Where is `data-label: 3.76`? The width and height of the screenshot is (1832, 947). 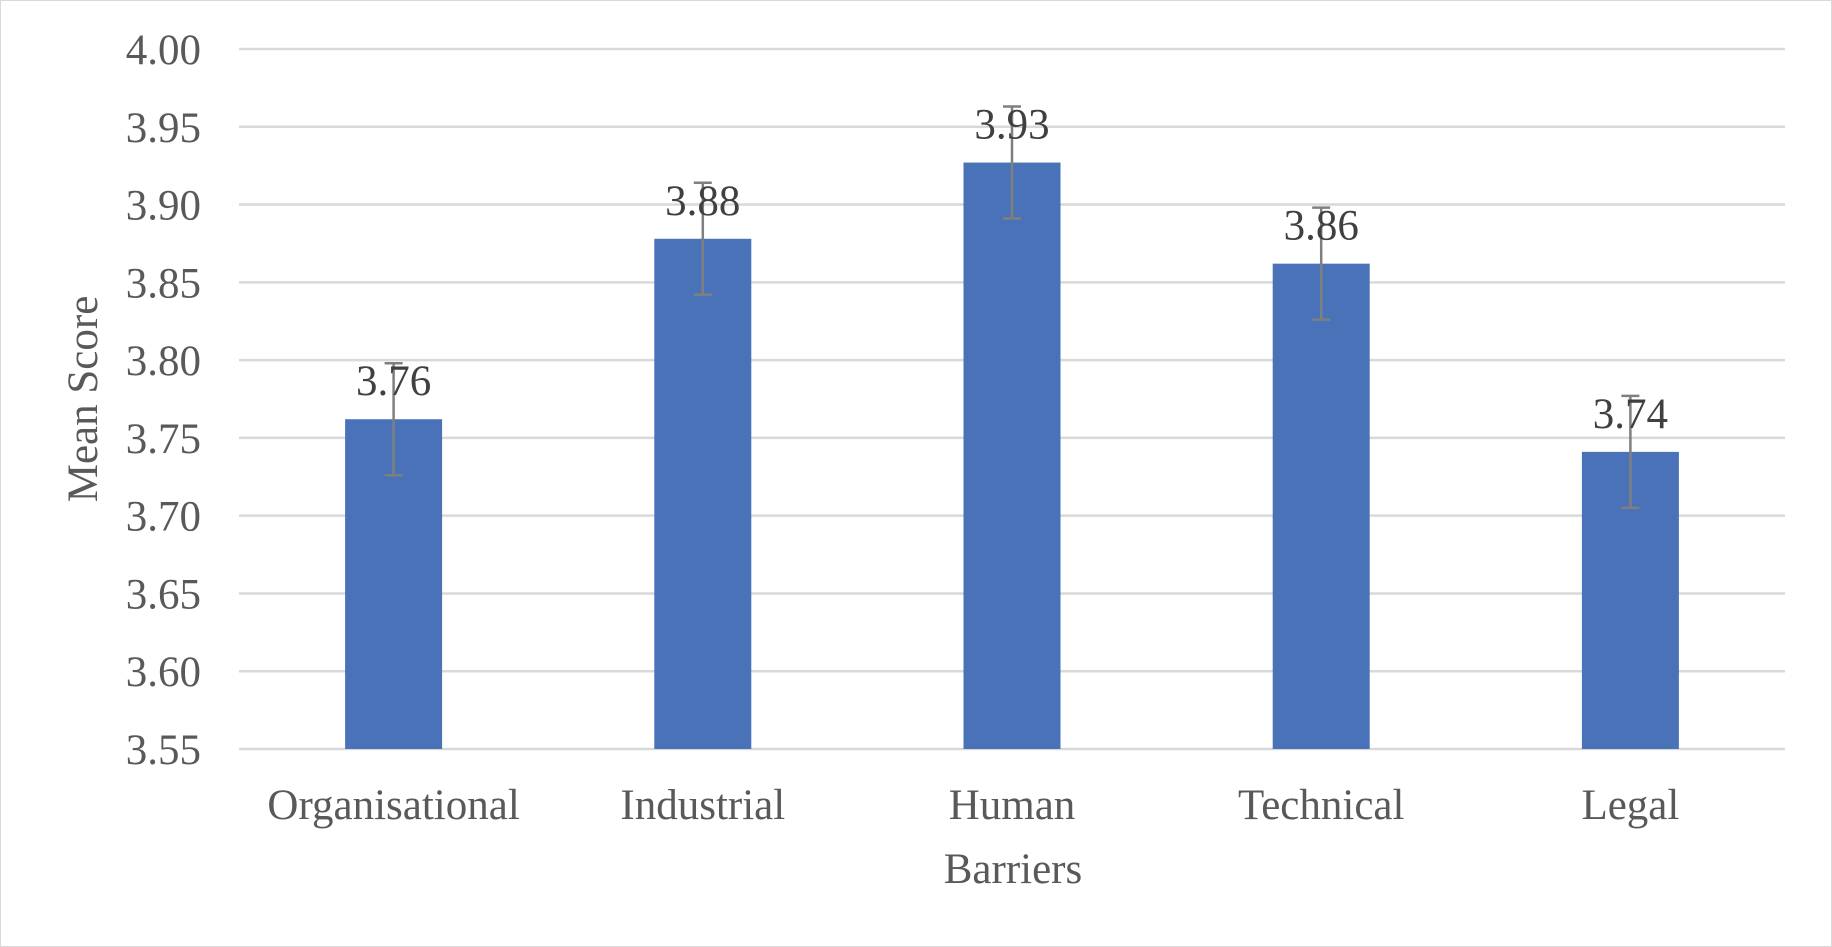 data-label: 3.76 is located at coordinates (393, 381).